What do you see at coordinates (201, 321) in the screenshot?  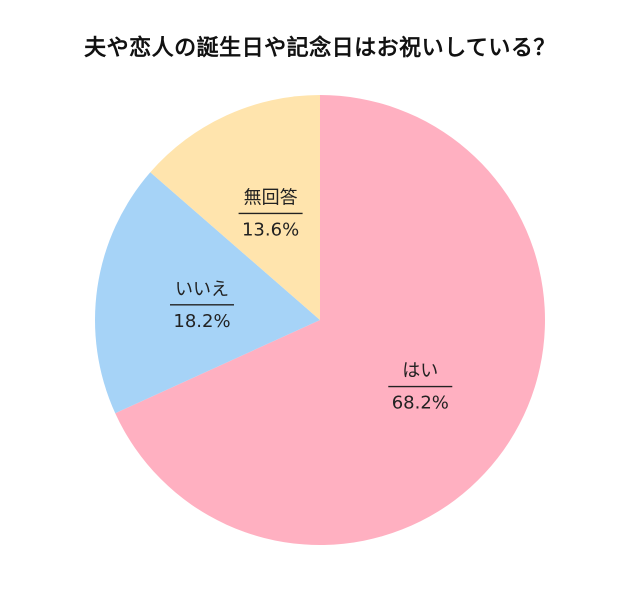 I see `slice-value-1: 18.2%` at bounding box center [201, 321].